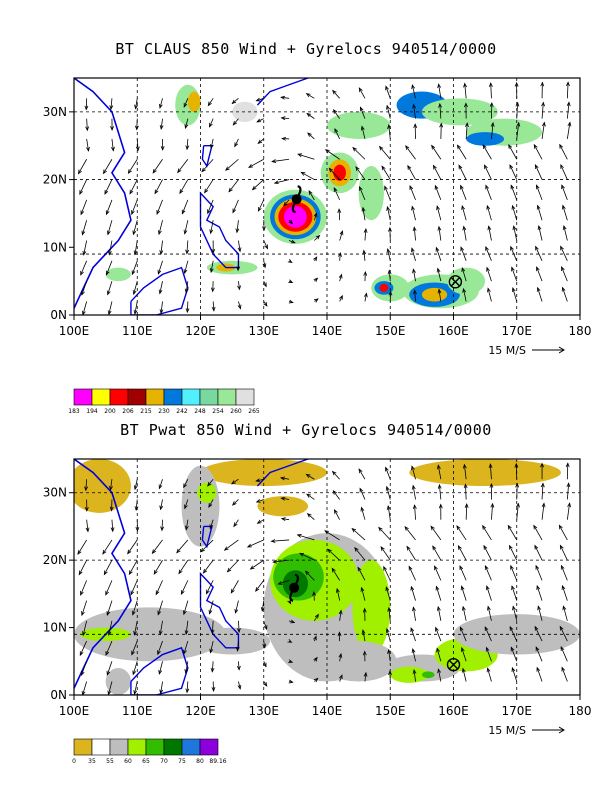 This screenshot has height=792, width=612. Describe the element at coordinates (428, 675) in the screenshot. I see `shaded-region` at that location.